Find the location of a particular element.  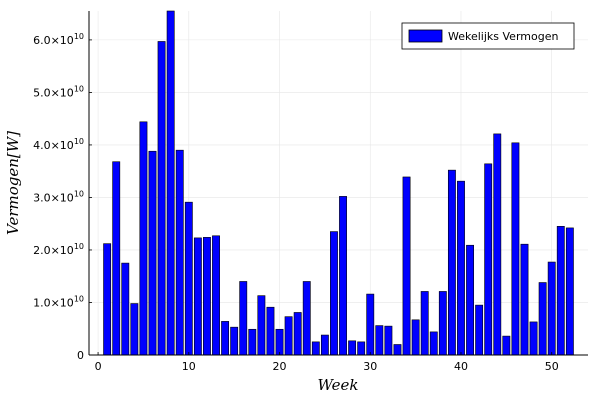

y-tick-label: 2.0×10¹⁰ is located at coordinates (58, 249).